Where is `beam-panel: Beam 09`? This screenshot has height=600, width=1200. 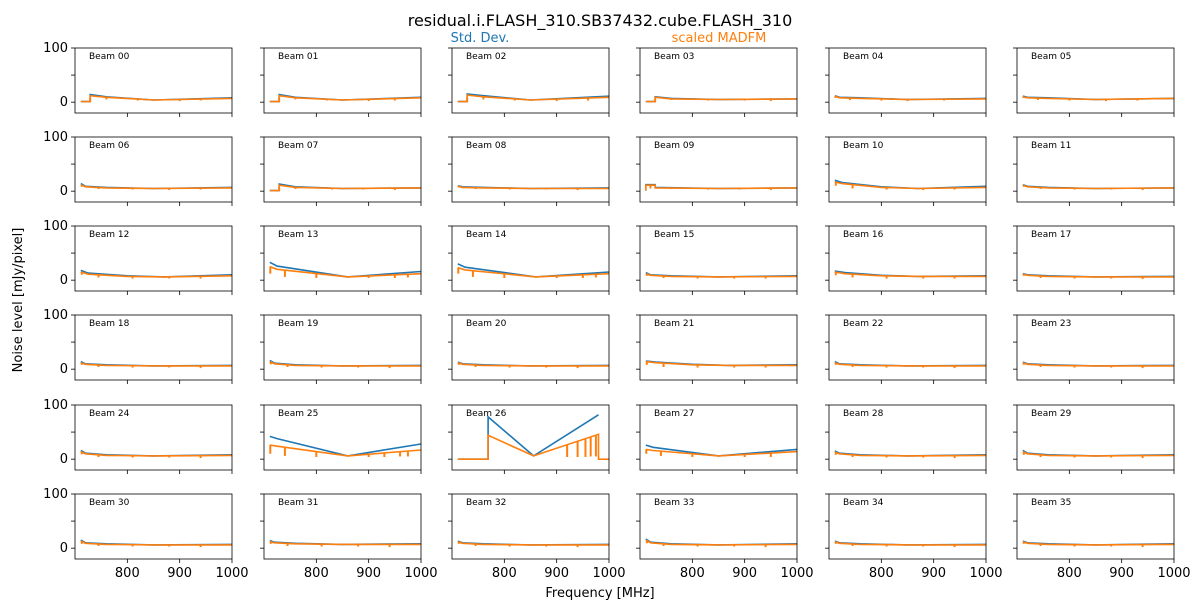
beam-panel: Beam 09 is located at coordinates (717, 171).